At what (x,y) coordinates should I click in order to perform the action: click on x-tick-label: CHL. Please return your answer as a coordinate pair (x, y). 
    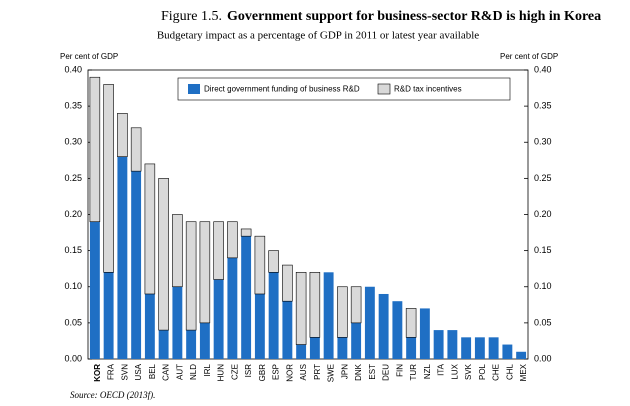
    Looking at the image, I should click on (509, 371).